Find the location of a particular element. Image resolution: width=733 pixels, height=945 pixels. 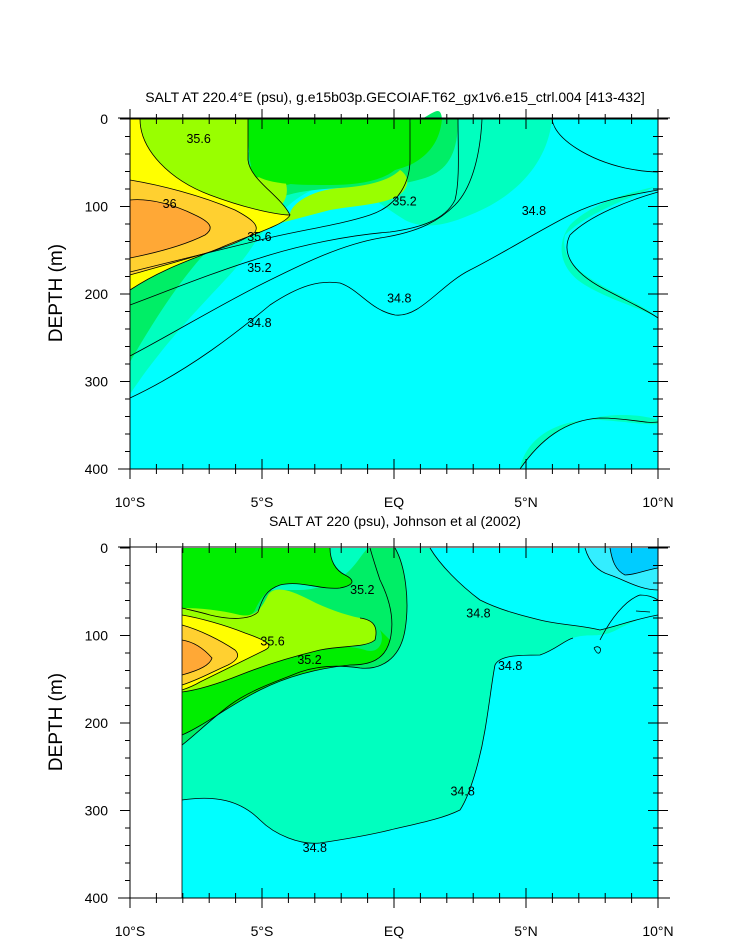

contour-34.6 is located at coordinates (621, 569).